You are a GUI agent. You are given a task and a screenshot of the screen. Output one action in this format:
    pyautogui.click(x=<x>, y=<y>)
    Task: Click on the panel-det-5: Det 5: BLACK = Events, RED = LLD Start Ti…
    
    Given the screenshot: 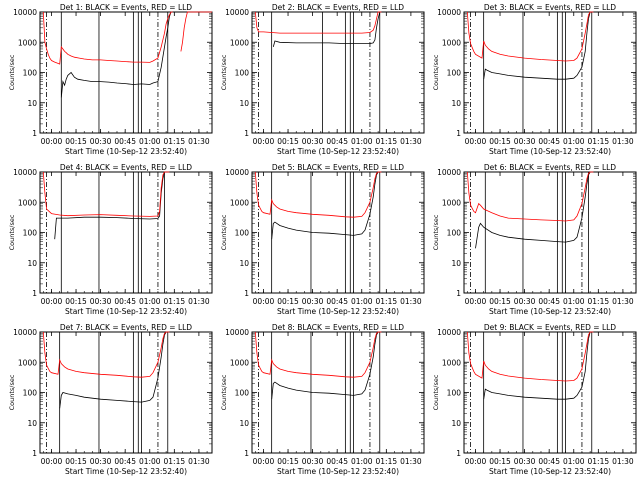 What is the action you would take?
    pyautogui.click(x=322, y=239)
    